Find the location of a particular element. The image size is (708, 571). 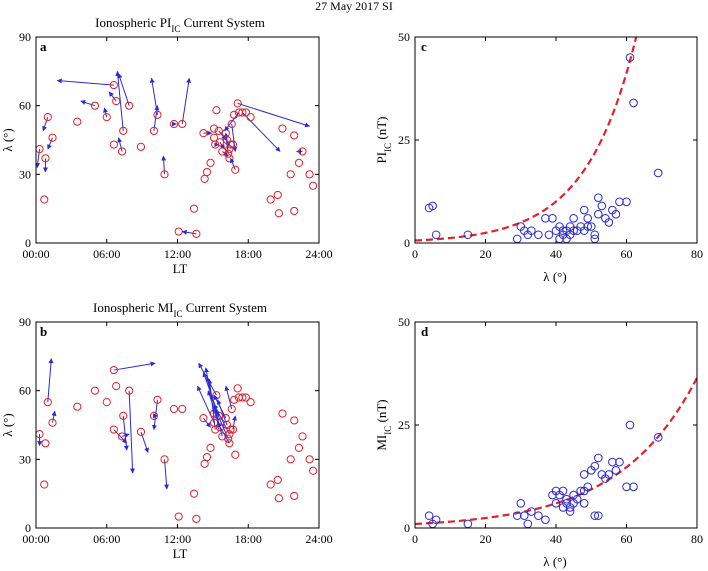

panel-b-marks is located at coordinates (176, 440).